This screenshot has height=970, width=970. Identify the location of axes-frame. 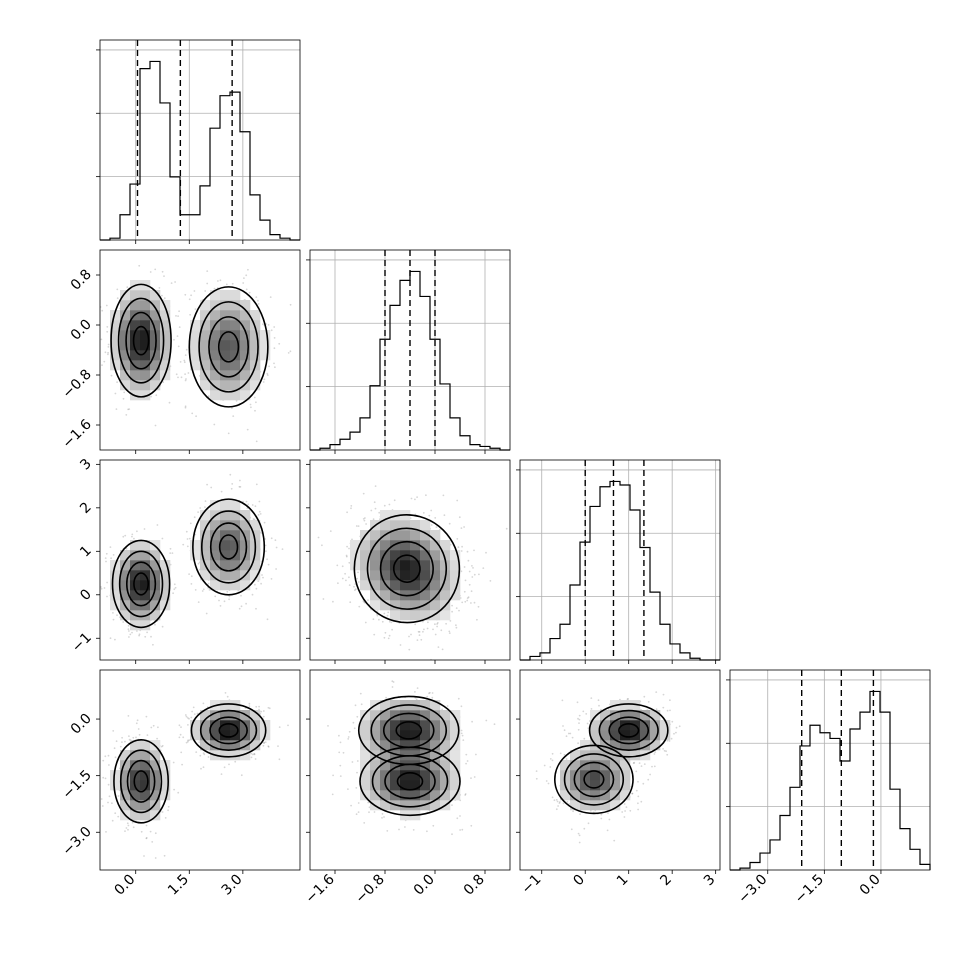
(200, 770).